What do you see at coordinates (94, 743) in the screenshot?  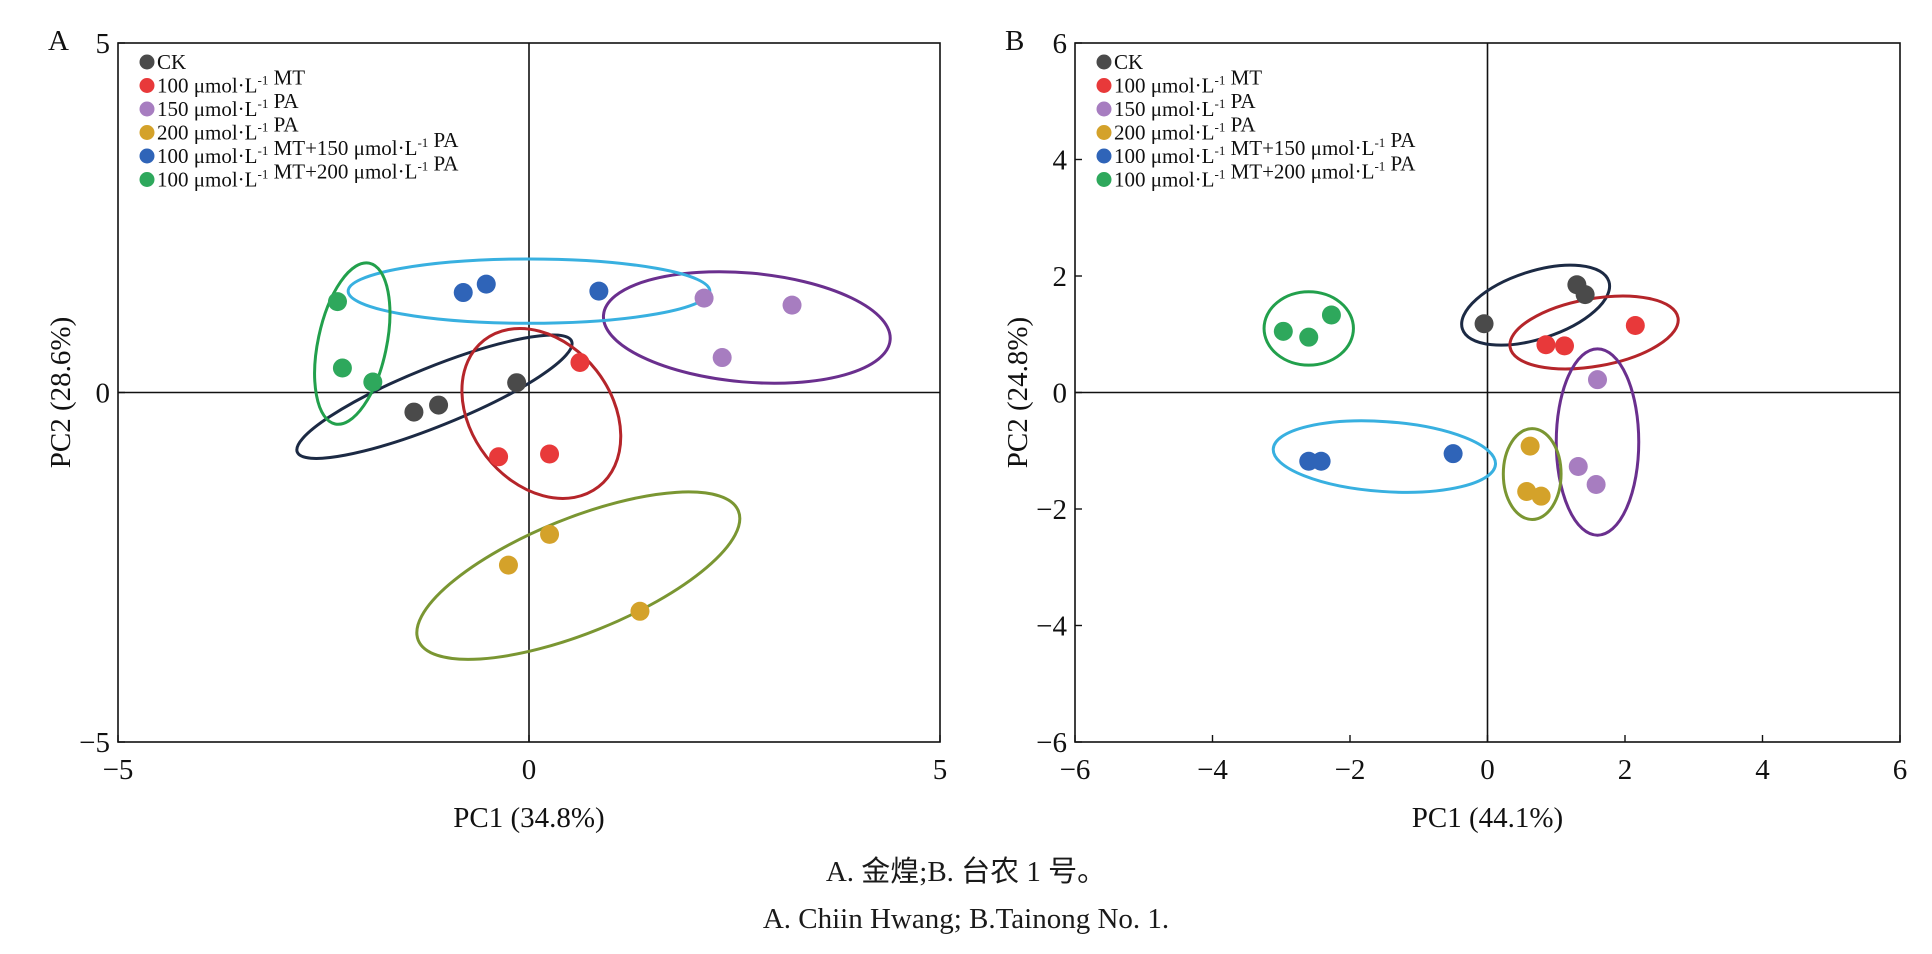 I see `y-tick-label: −5` at bounding box center [94, 743].